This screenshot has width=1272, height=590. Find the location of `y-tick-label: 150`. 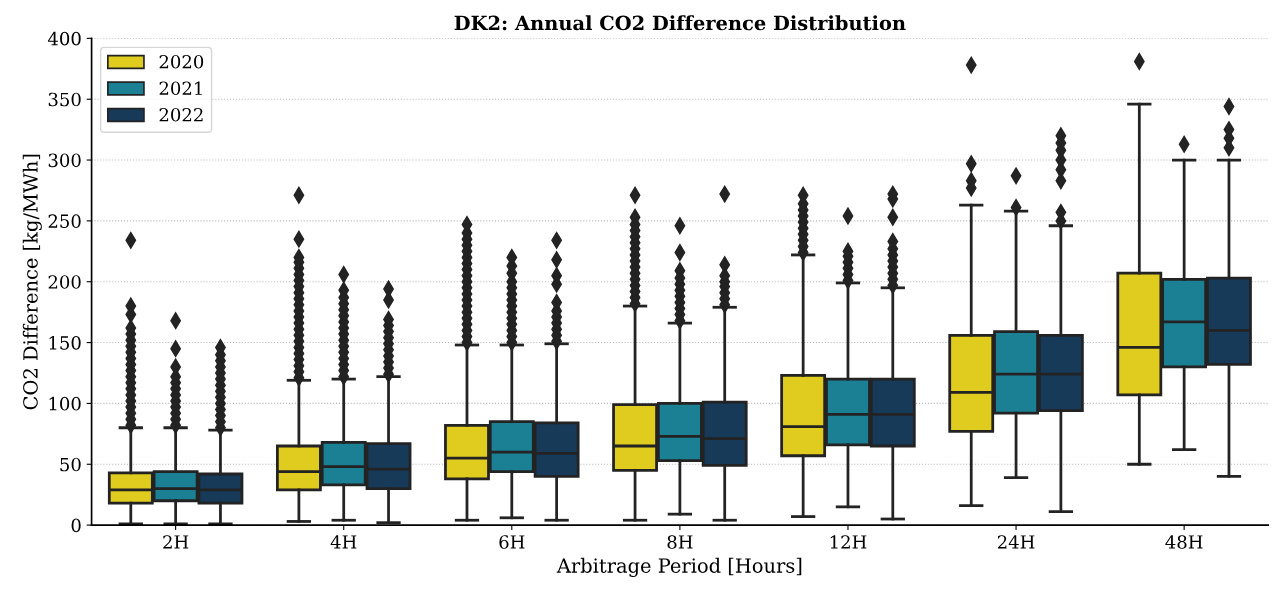

y-tick-label: 150 is located at coordinates (65, 343).